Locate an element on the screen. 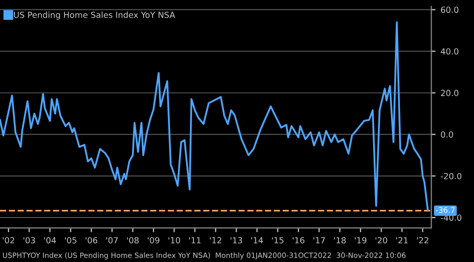 The width and height of the screenshot is (474, 262). legend-label: US Pending Home Sales Index YoY NSA is located at coordinates (95, 16).